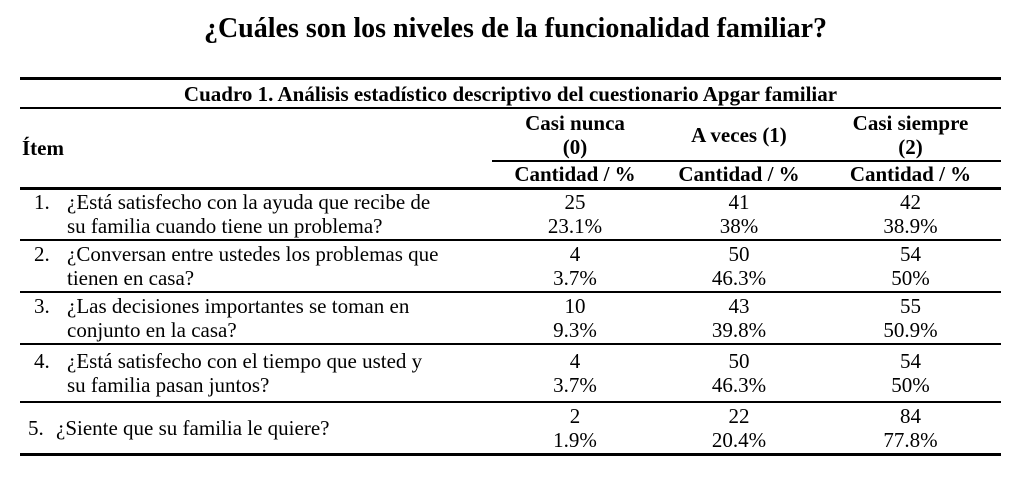 The image size is (1031, 494). I want to click on count-value: 55, so click(910, 306).